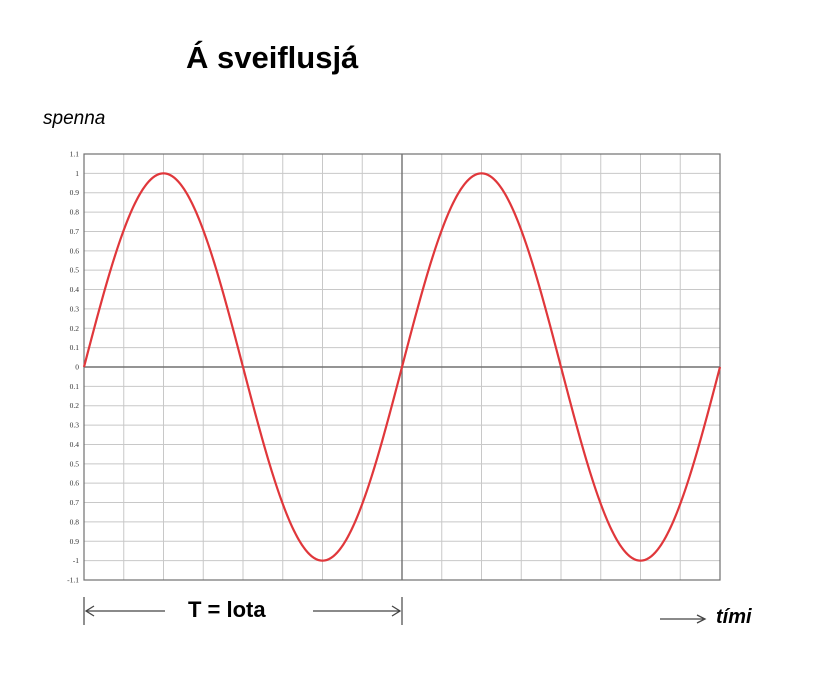 This screenshot has width=818, height=676. What do you see at coordinates (396, 611) in the screenshot?
I see `period-right-arrowhead` at bounding box center [396, 611].